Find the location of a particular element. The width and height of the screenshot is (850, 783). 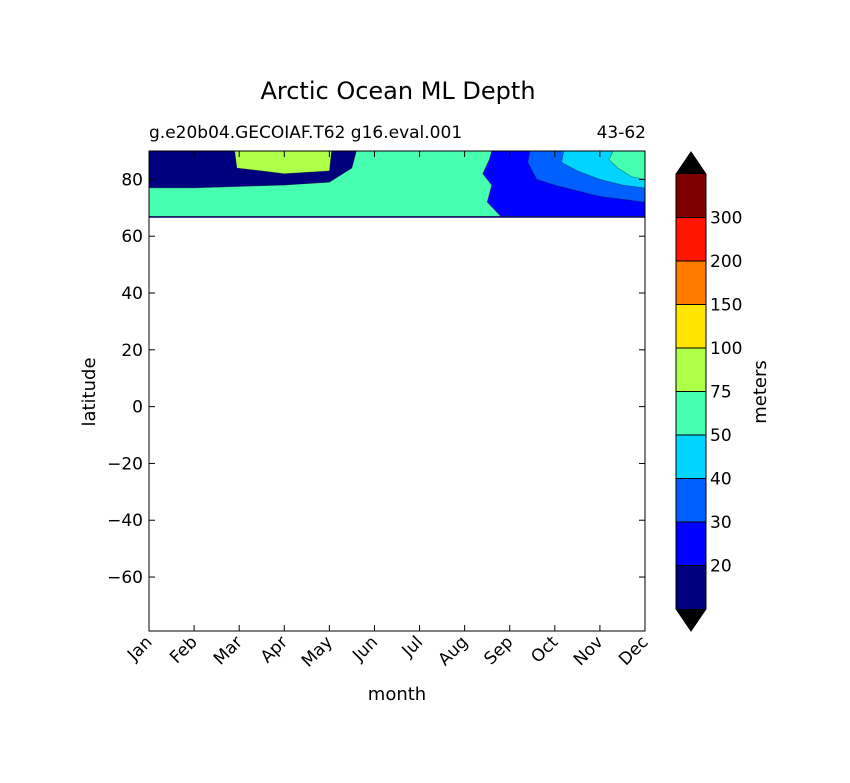

colorbar-tick-label: 20 is located at coordinates (721, 567).